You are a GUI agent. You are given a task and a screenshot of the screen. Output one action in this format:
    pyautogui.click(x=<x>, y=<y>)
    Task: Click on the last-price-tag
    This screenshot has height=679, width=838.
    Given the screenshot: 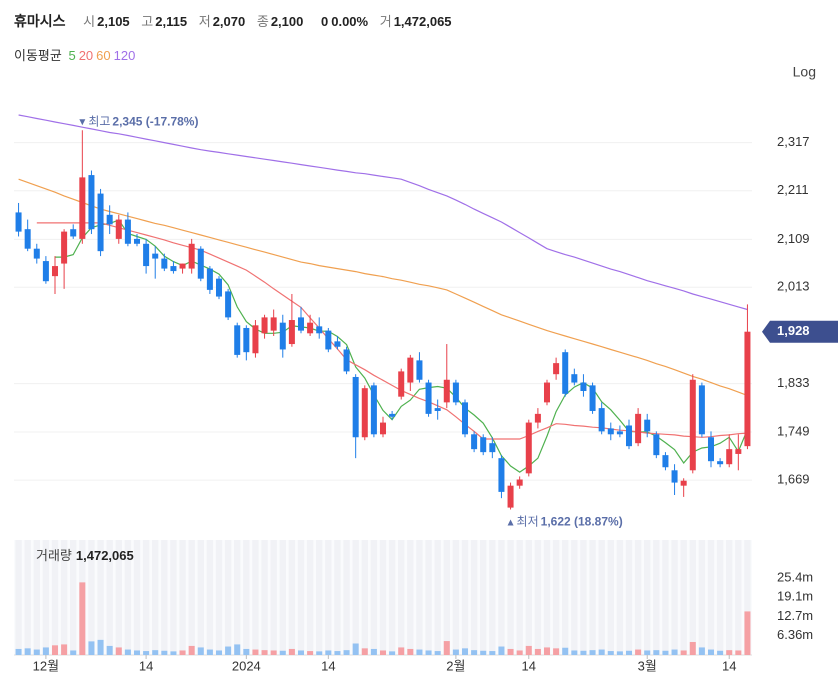 What is the action you would take?
    pyautogui.click(x=800, y=331)
    